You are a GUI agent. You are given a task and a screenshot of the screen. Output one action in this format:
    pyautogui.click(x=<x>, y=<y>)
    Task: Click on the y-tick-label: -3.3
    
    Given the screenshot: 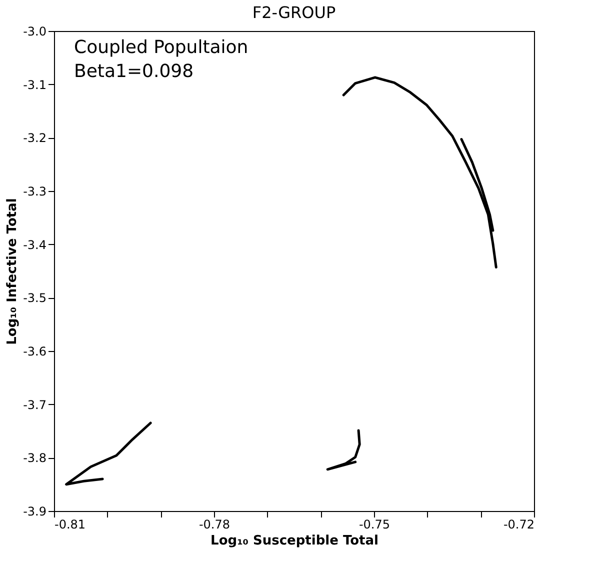 What is the action you would take?
    pyautogui.click(x=34, y=191)
    